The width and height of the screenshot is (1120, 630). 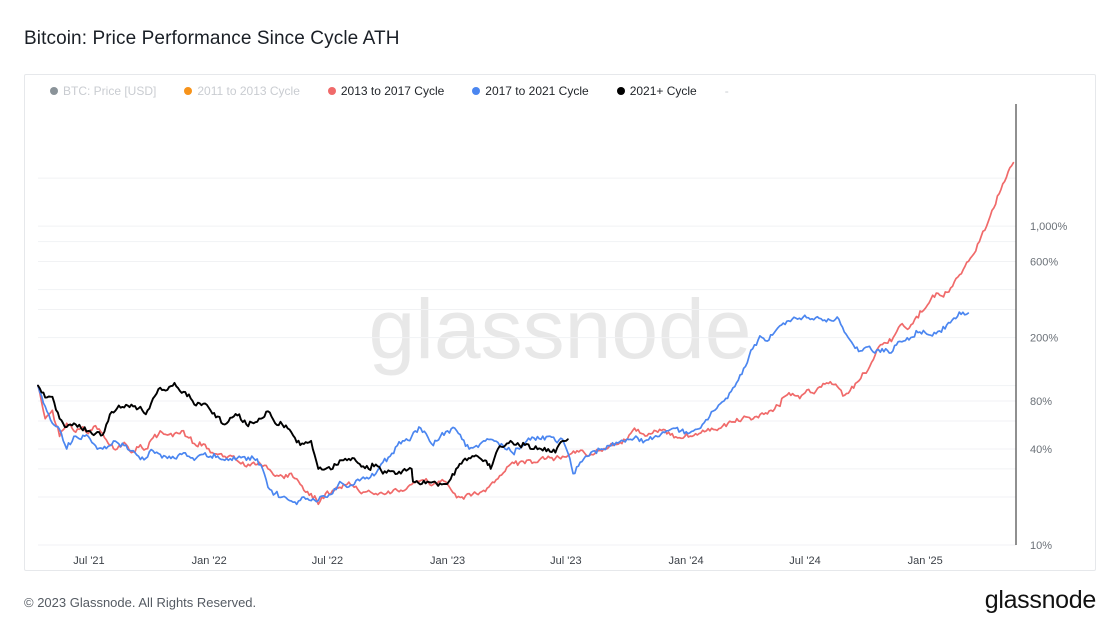 What do you see at coordinates (1041, 328) in the screenshot?
I see `y-axis: 10% 40% 80% 200% 600% 1,000%` at bounding box center [1041, 328].